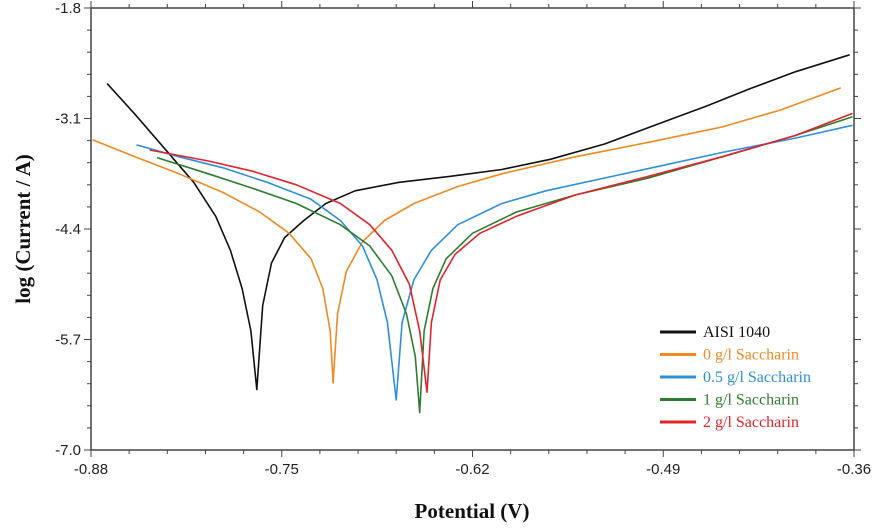 The height and width of the screenshot is (530, 888). I want to click on y-tick-label: -7.0, so click(68, 450).